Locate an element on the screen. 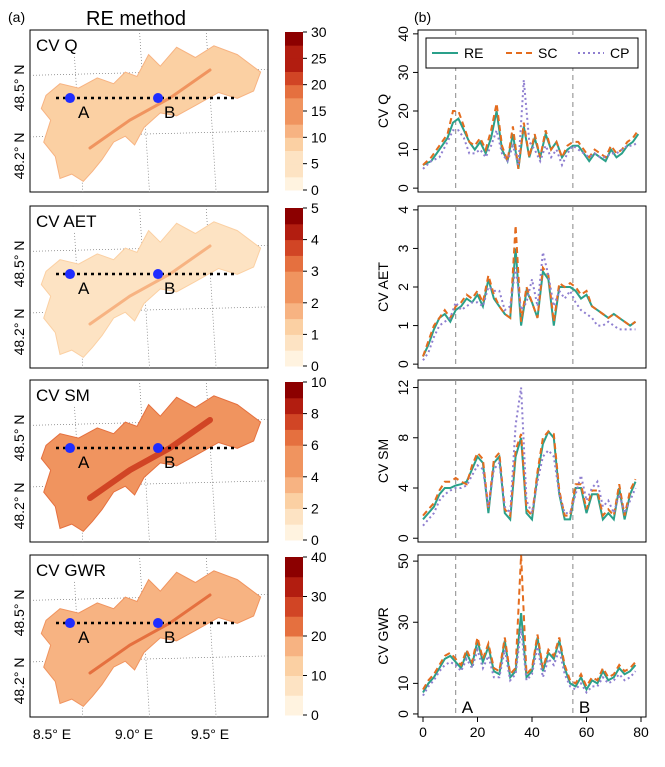 The height and width of the screenshot is (767, 665). colorbar-tick-label: 4 is located at coordinates (315, 240).